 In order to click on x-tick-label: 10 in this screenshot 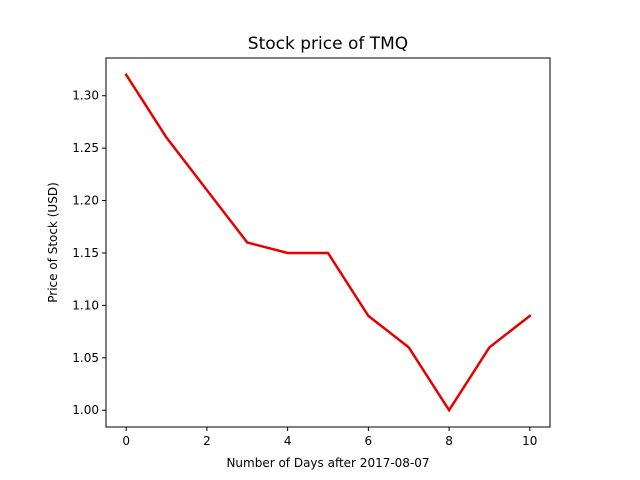, I will do `click(529, 441)`.